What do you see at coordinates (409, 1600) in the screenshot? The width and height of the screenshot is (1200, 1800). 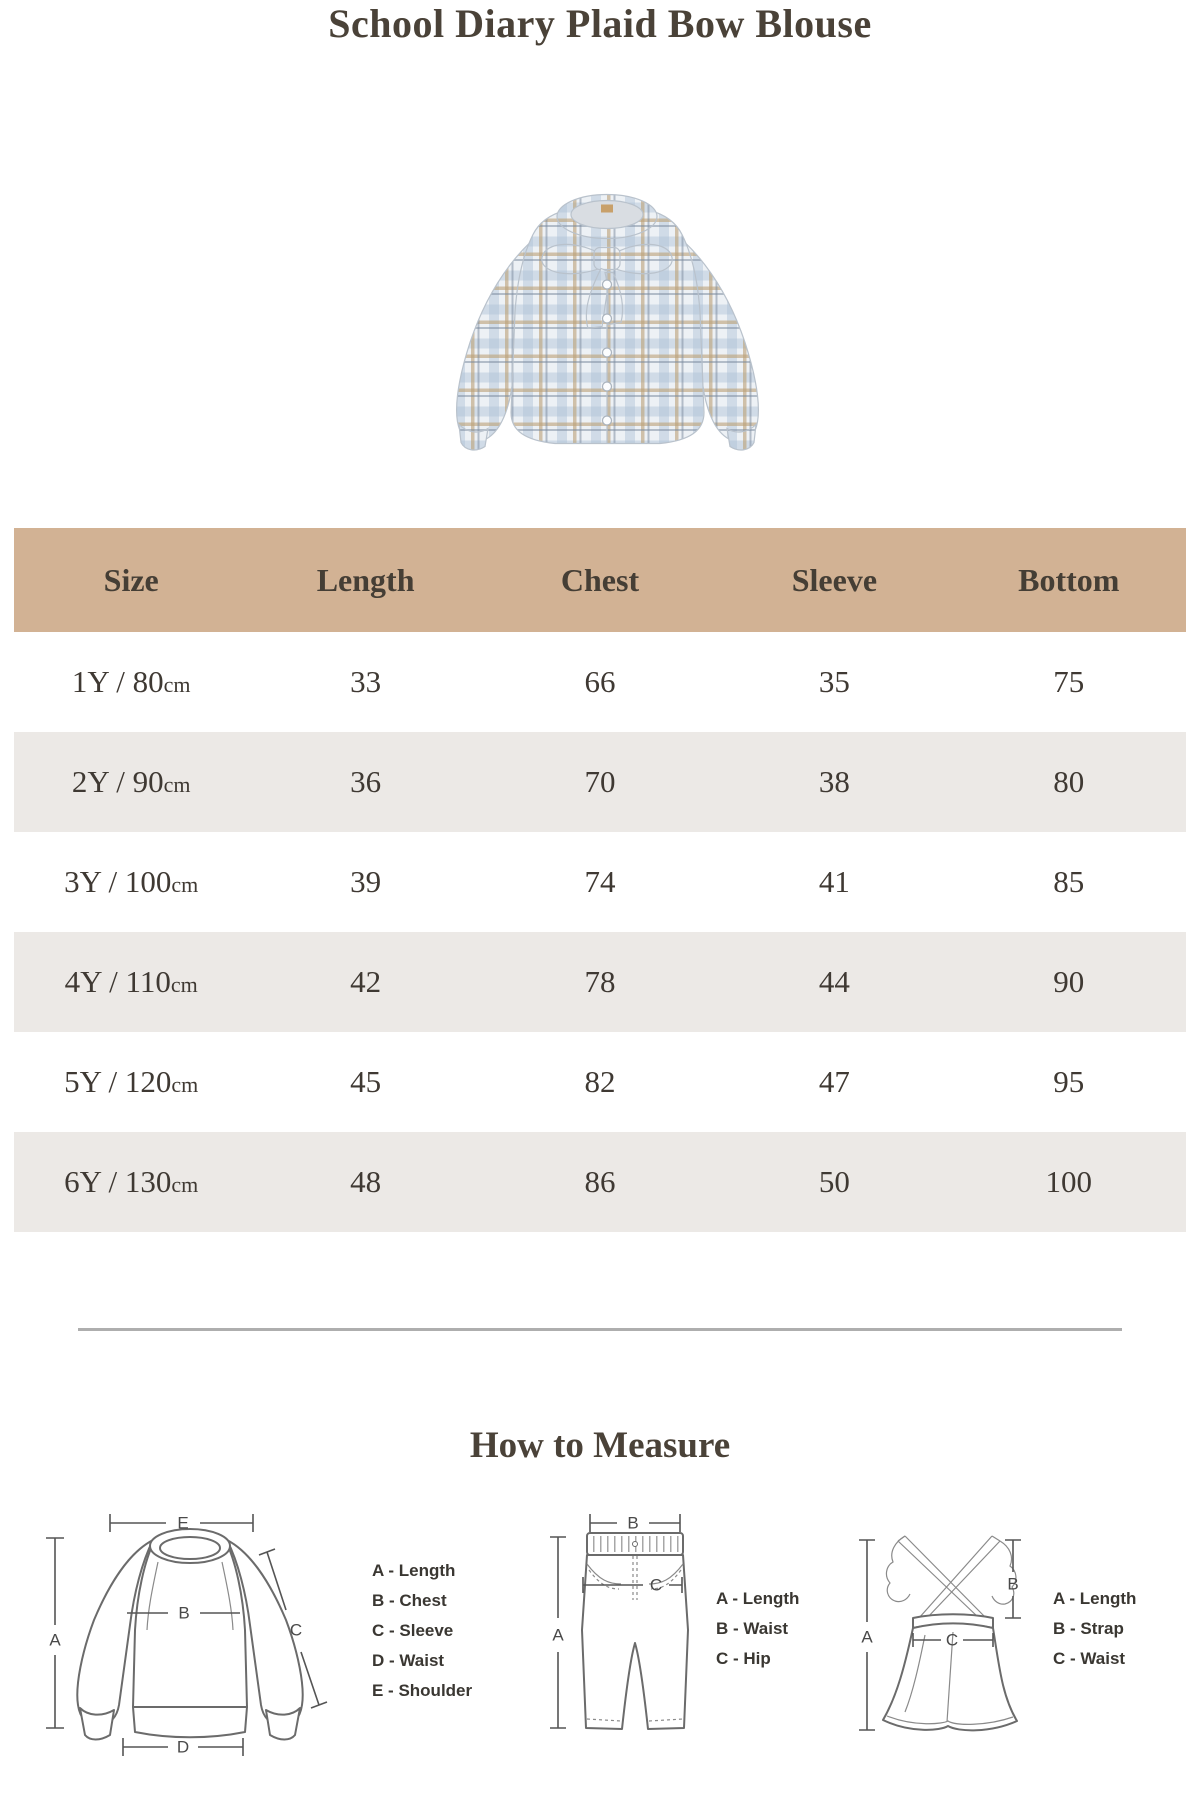 I see `legend-item: B - Chest` at bounding box center [409, 1600].